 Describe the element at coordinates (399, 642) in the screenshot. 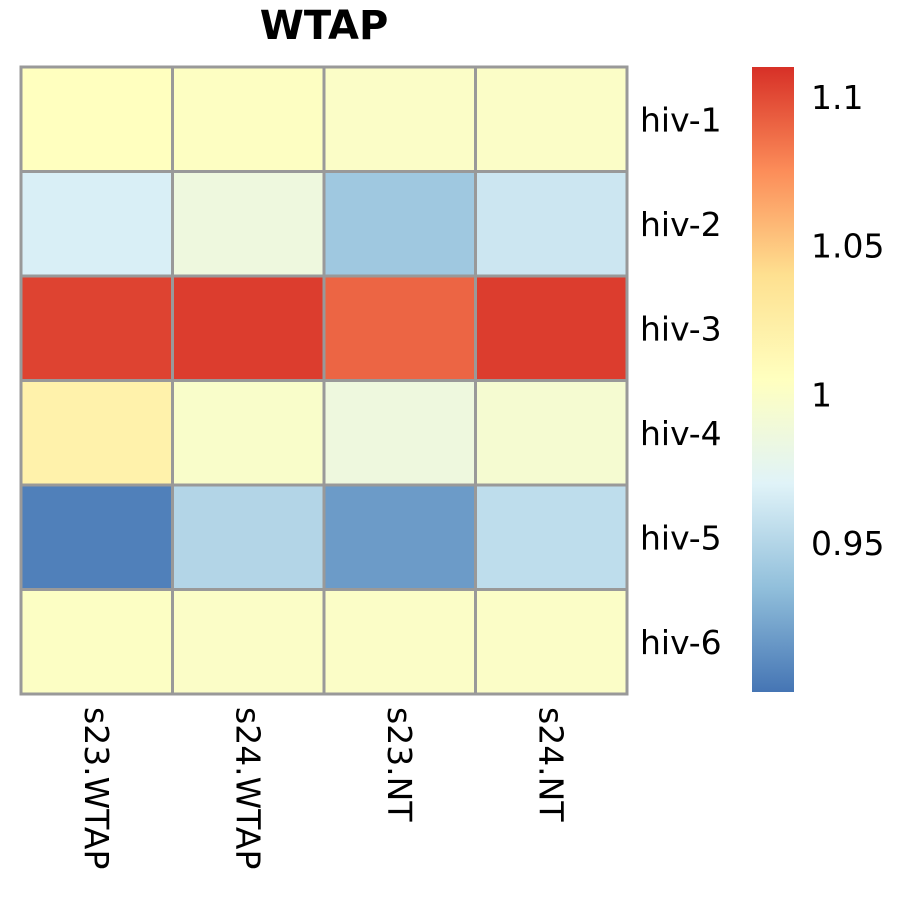

I see `heatmap-cell-hiv-6-s23.NT` at that location.